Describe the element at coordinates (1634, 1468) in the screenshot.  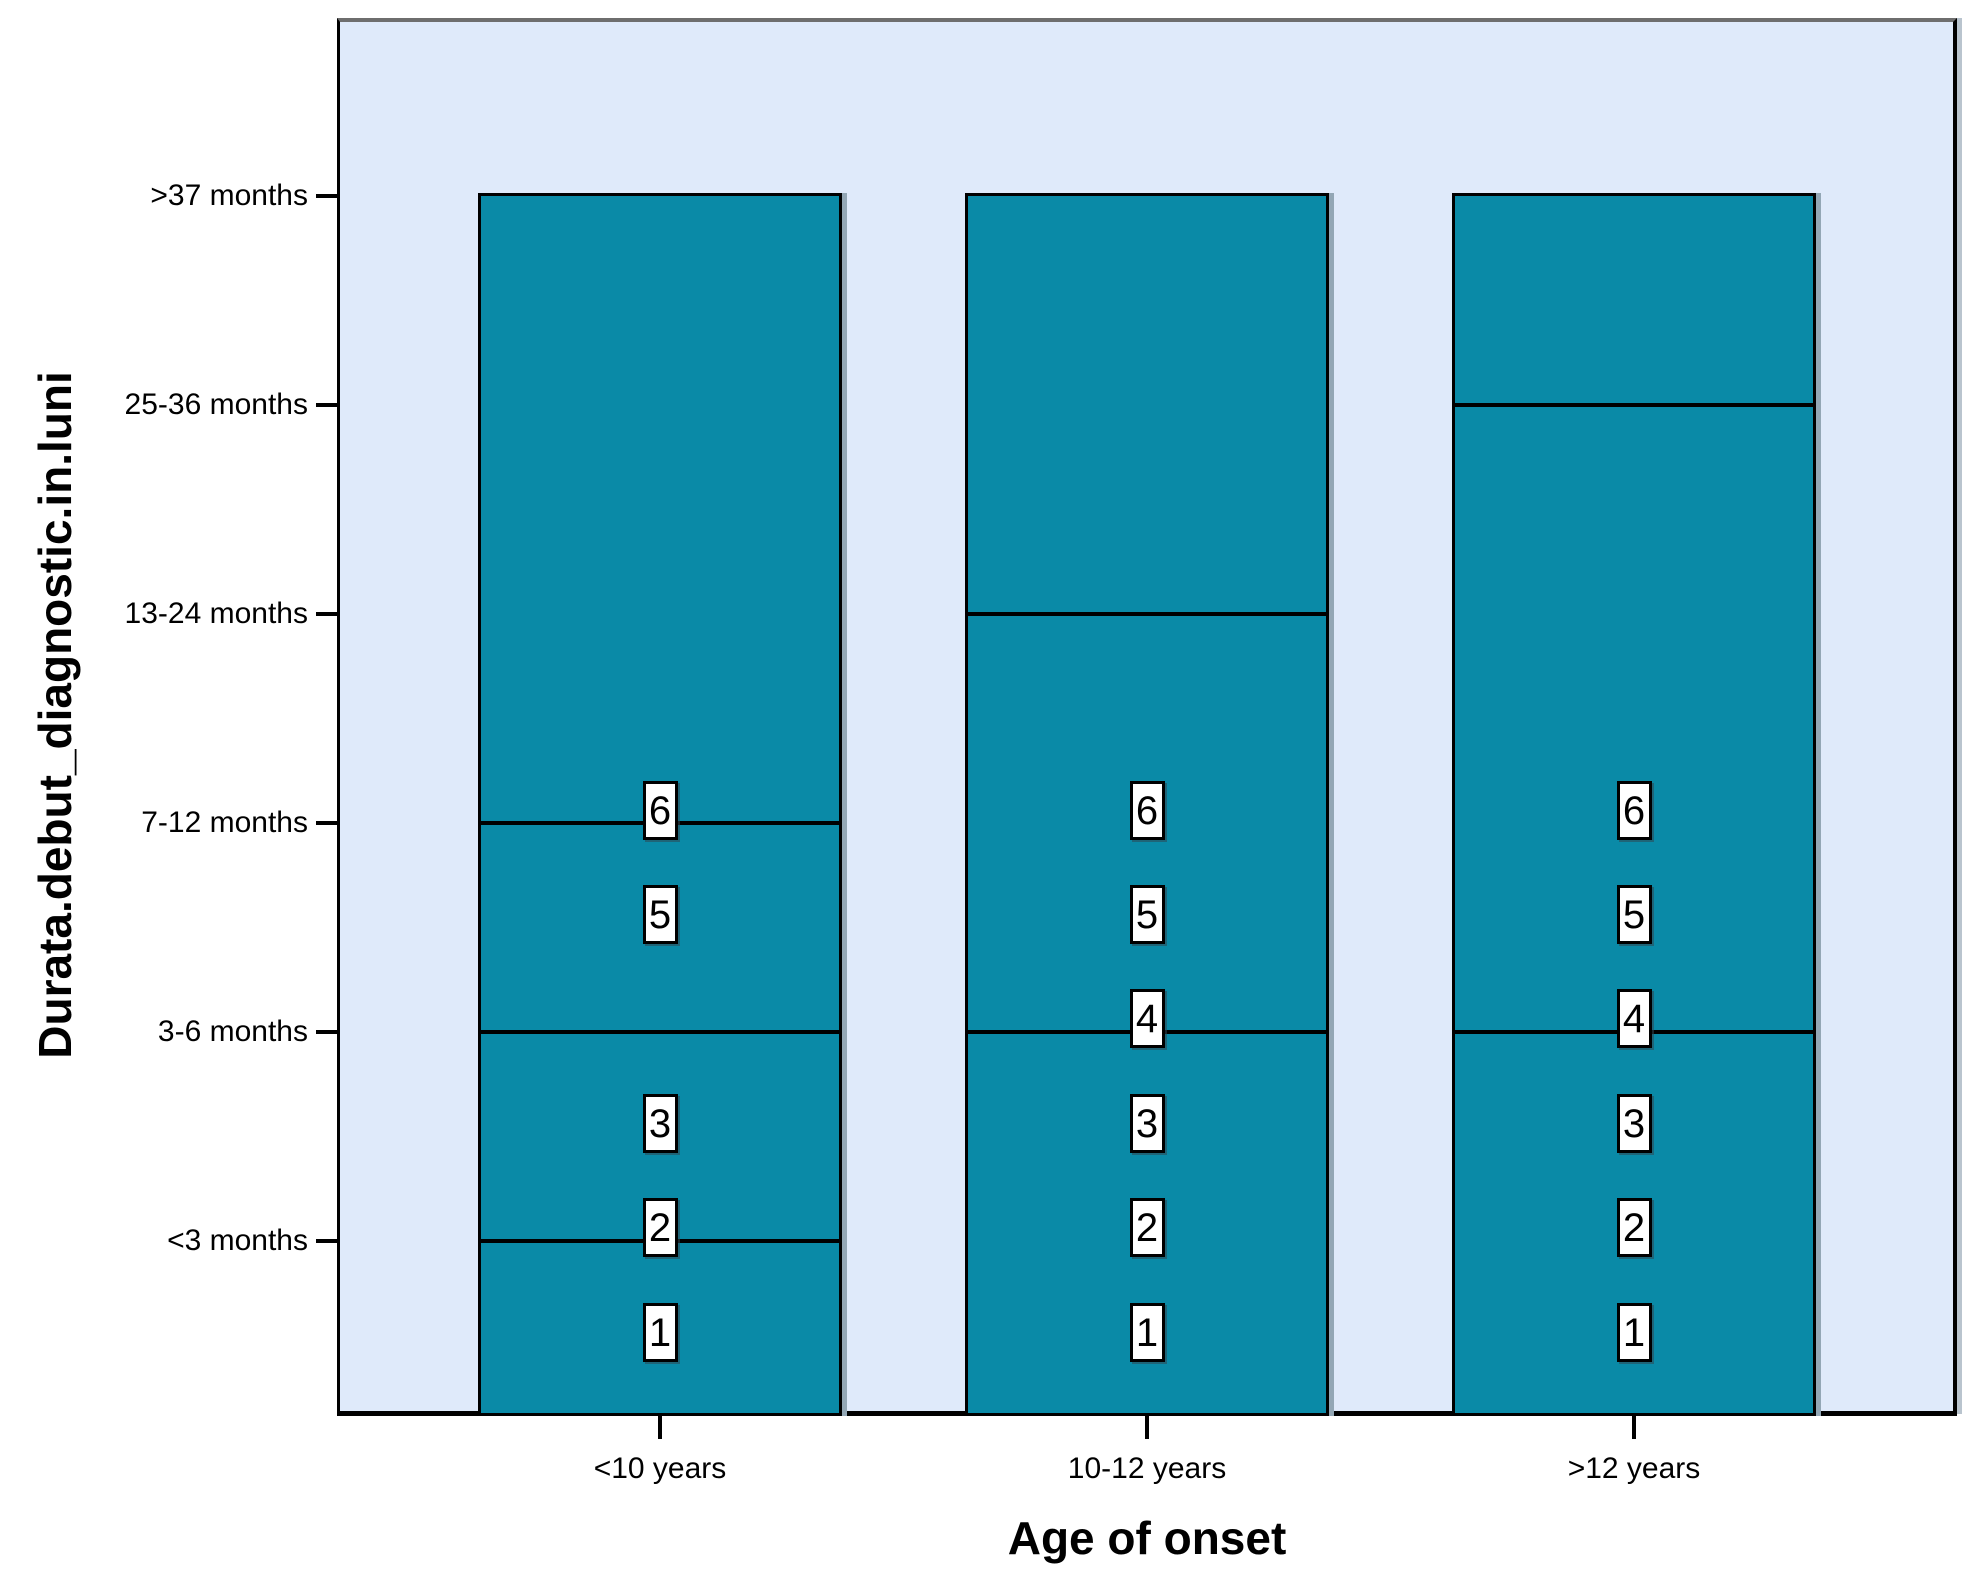
I see `x-tick-label: >12 years` at that location.